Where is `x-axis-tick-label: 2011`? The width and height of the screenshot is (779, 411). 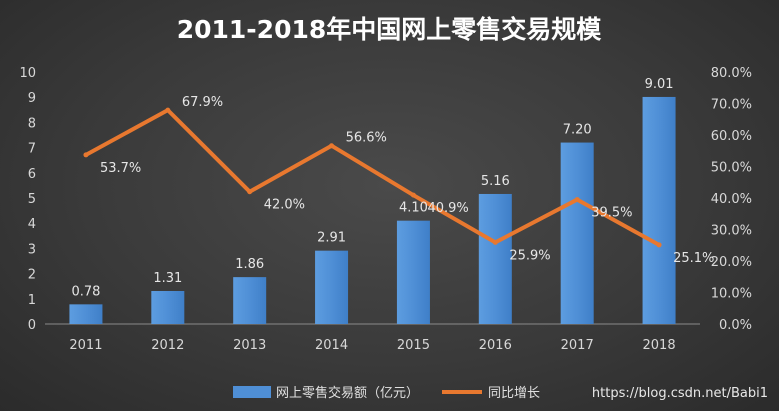
x-axis-tick-label: 2011 is located at coordinates (85, 345).